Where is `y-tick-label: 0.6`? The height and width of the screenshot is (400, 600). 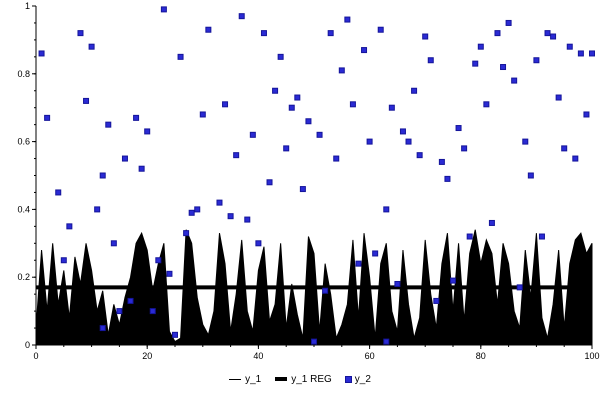 y-tick-label: 0.6 is located at coordinates (23, 142).